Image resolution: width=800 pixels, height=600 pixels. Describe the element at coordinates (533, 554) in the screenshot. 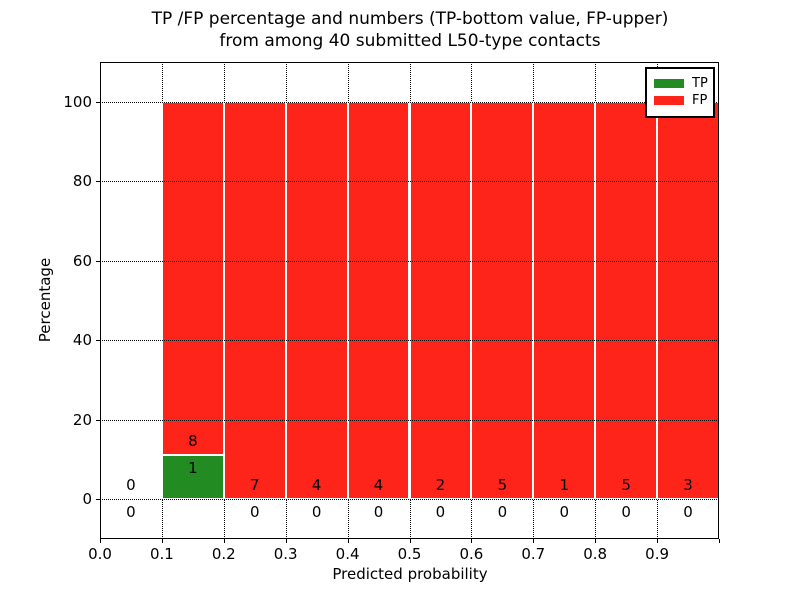

I see `x-tick-label: 0.7` at that location.